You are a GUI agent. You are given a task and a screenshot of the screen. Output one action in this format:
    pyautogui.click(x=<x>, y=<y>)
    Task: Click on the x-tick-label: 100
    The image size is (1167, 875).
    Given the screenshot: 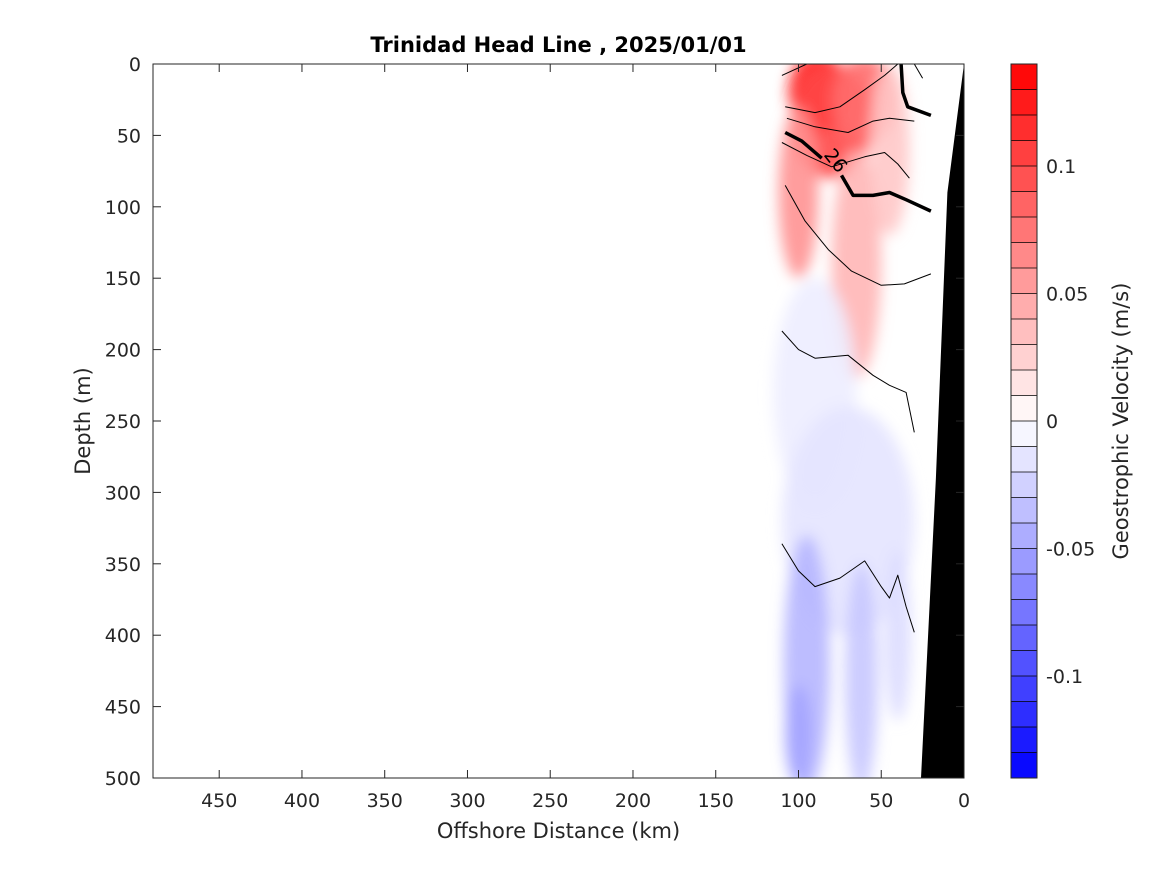 What is the action you would take?
    pyautogui.click(x=798, y=801)
    